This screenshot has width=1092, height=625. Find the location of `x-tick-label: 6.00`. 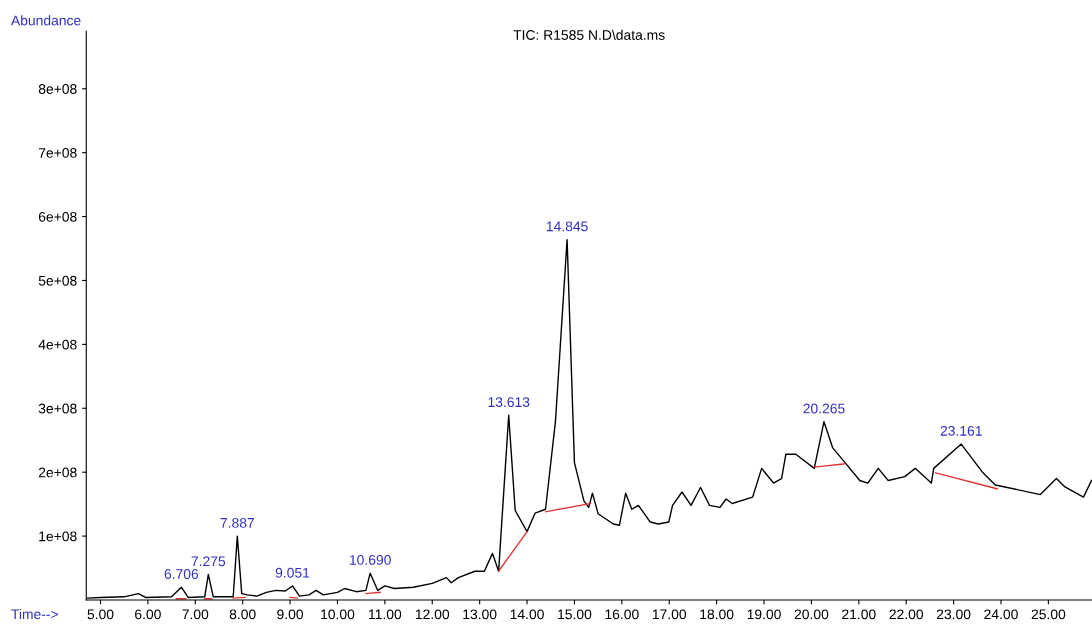

x-tick-label: 6.00 is located at coordinates (148, 614).